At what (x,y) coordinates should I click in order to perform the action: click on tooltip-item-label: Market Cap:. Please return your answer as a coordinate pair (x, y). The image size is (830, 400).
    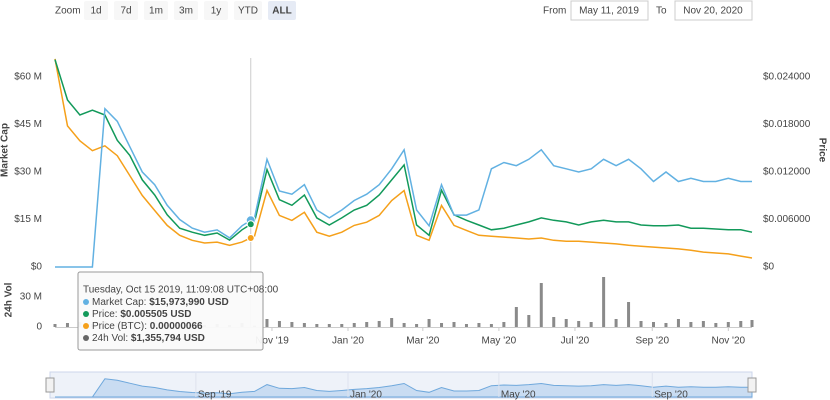
    Looking at the image, I should click on (120, 302).